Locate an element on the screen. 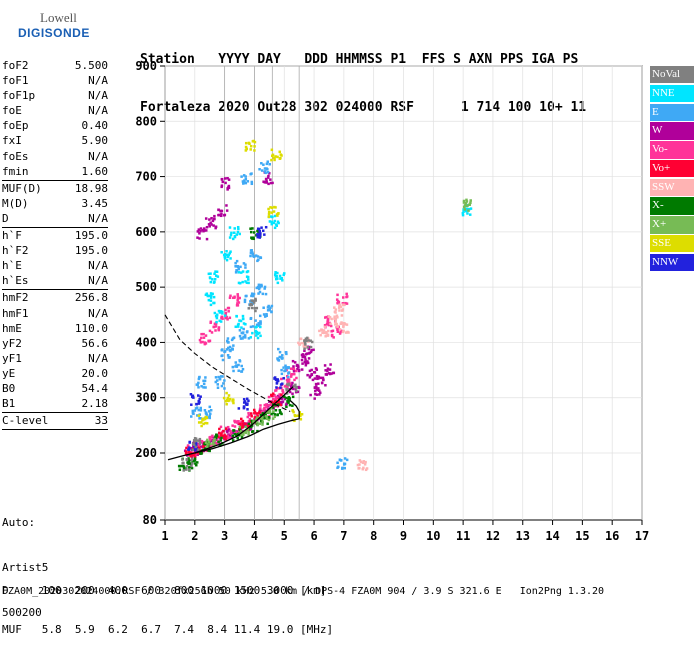 The image size is (700, 649). param-value: 18.98 is located at coordinates (91, 188).